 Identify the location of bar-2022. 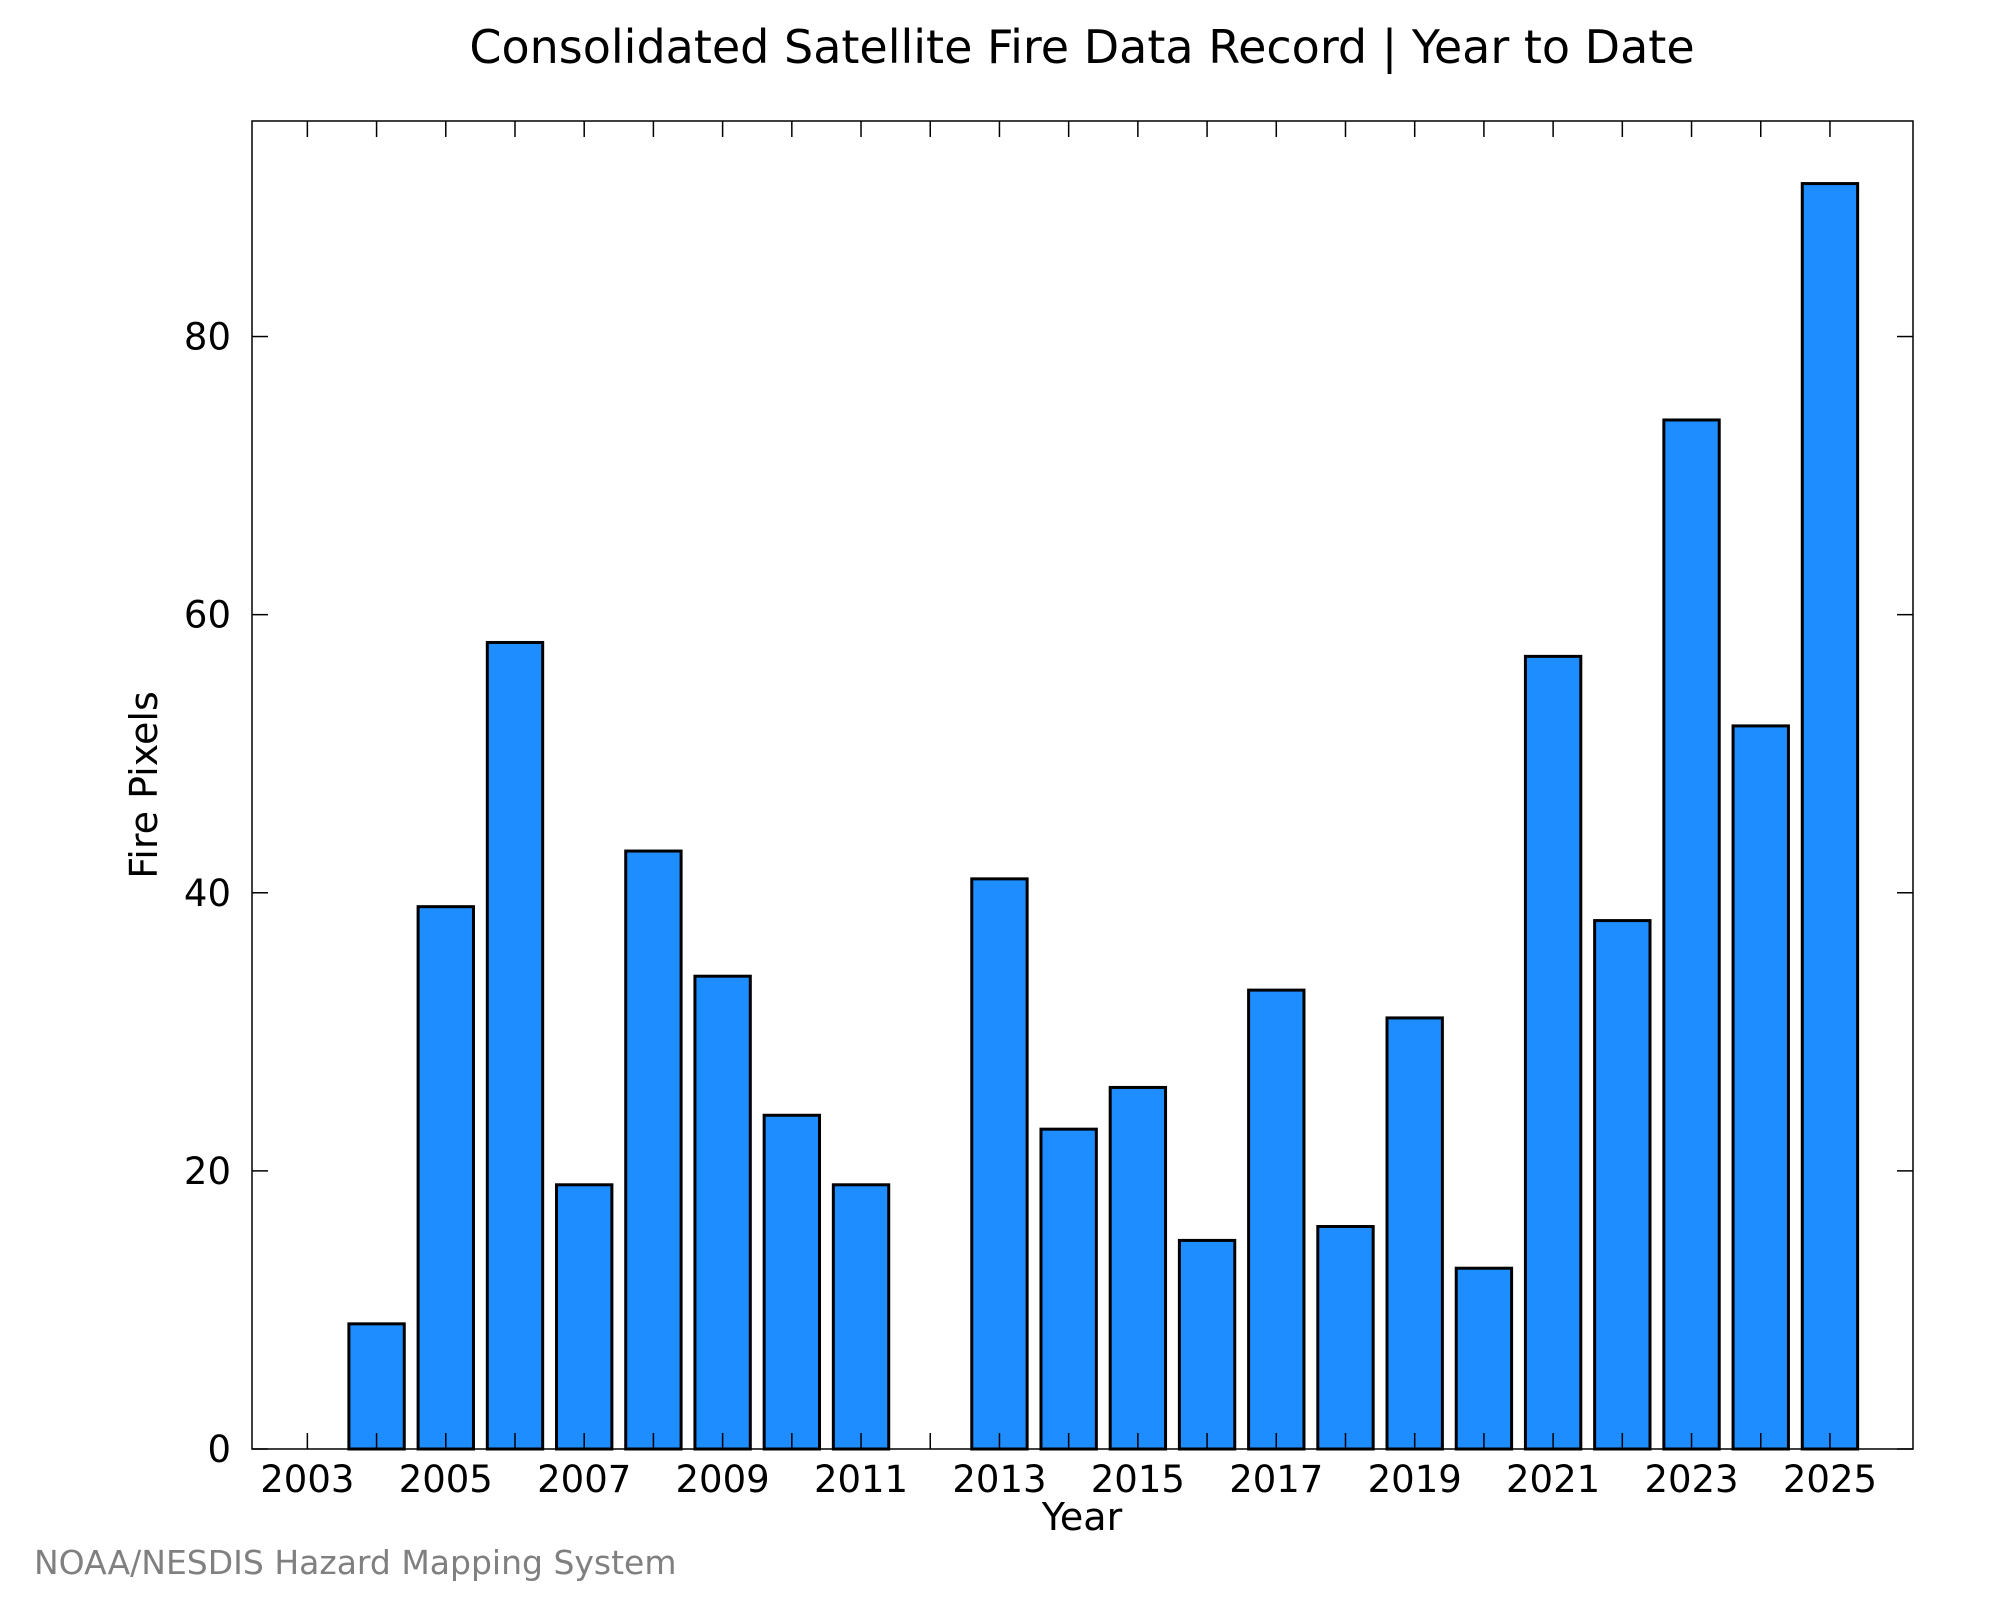
(1622, 1185).